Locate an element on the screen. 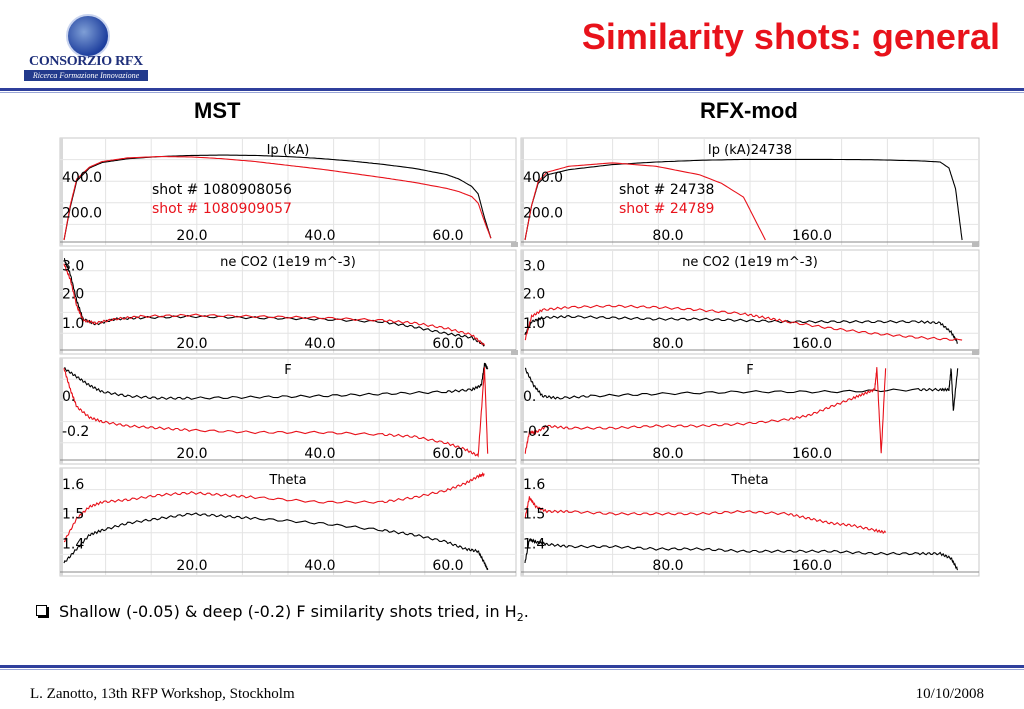  chart-mst-ne: ne CO2 (1e19 m^-3) 20.0 40.0 60.0 3.0 2.0 1.0 is located at coordinates (288, 302).